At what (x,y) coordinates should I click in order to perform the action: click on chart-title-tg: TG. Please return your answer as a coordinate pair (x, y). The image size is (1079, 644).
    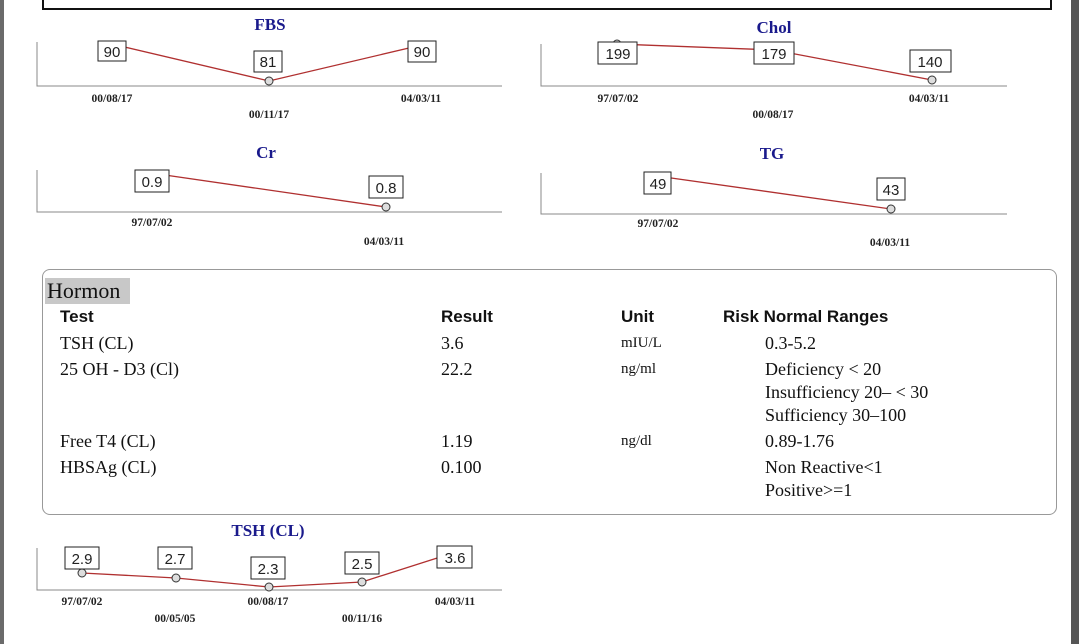
    Looking at the image, I should click on (772, 153).